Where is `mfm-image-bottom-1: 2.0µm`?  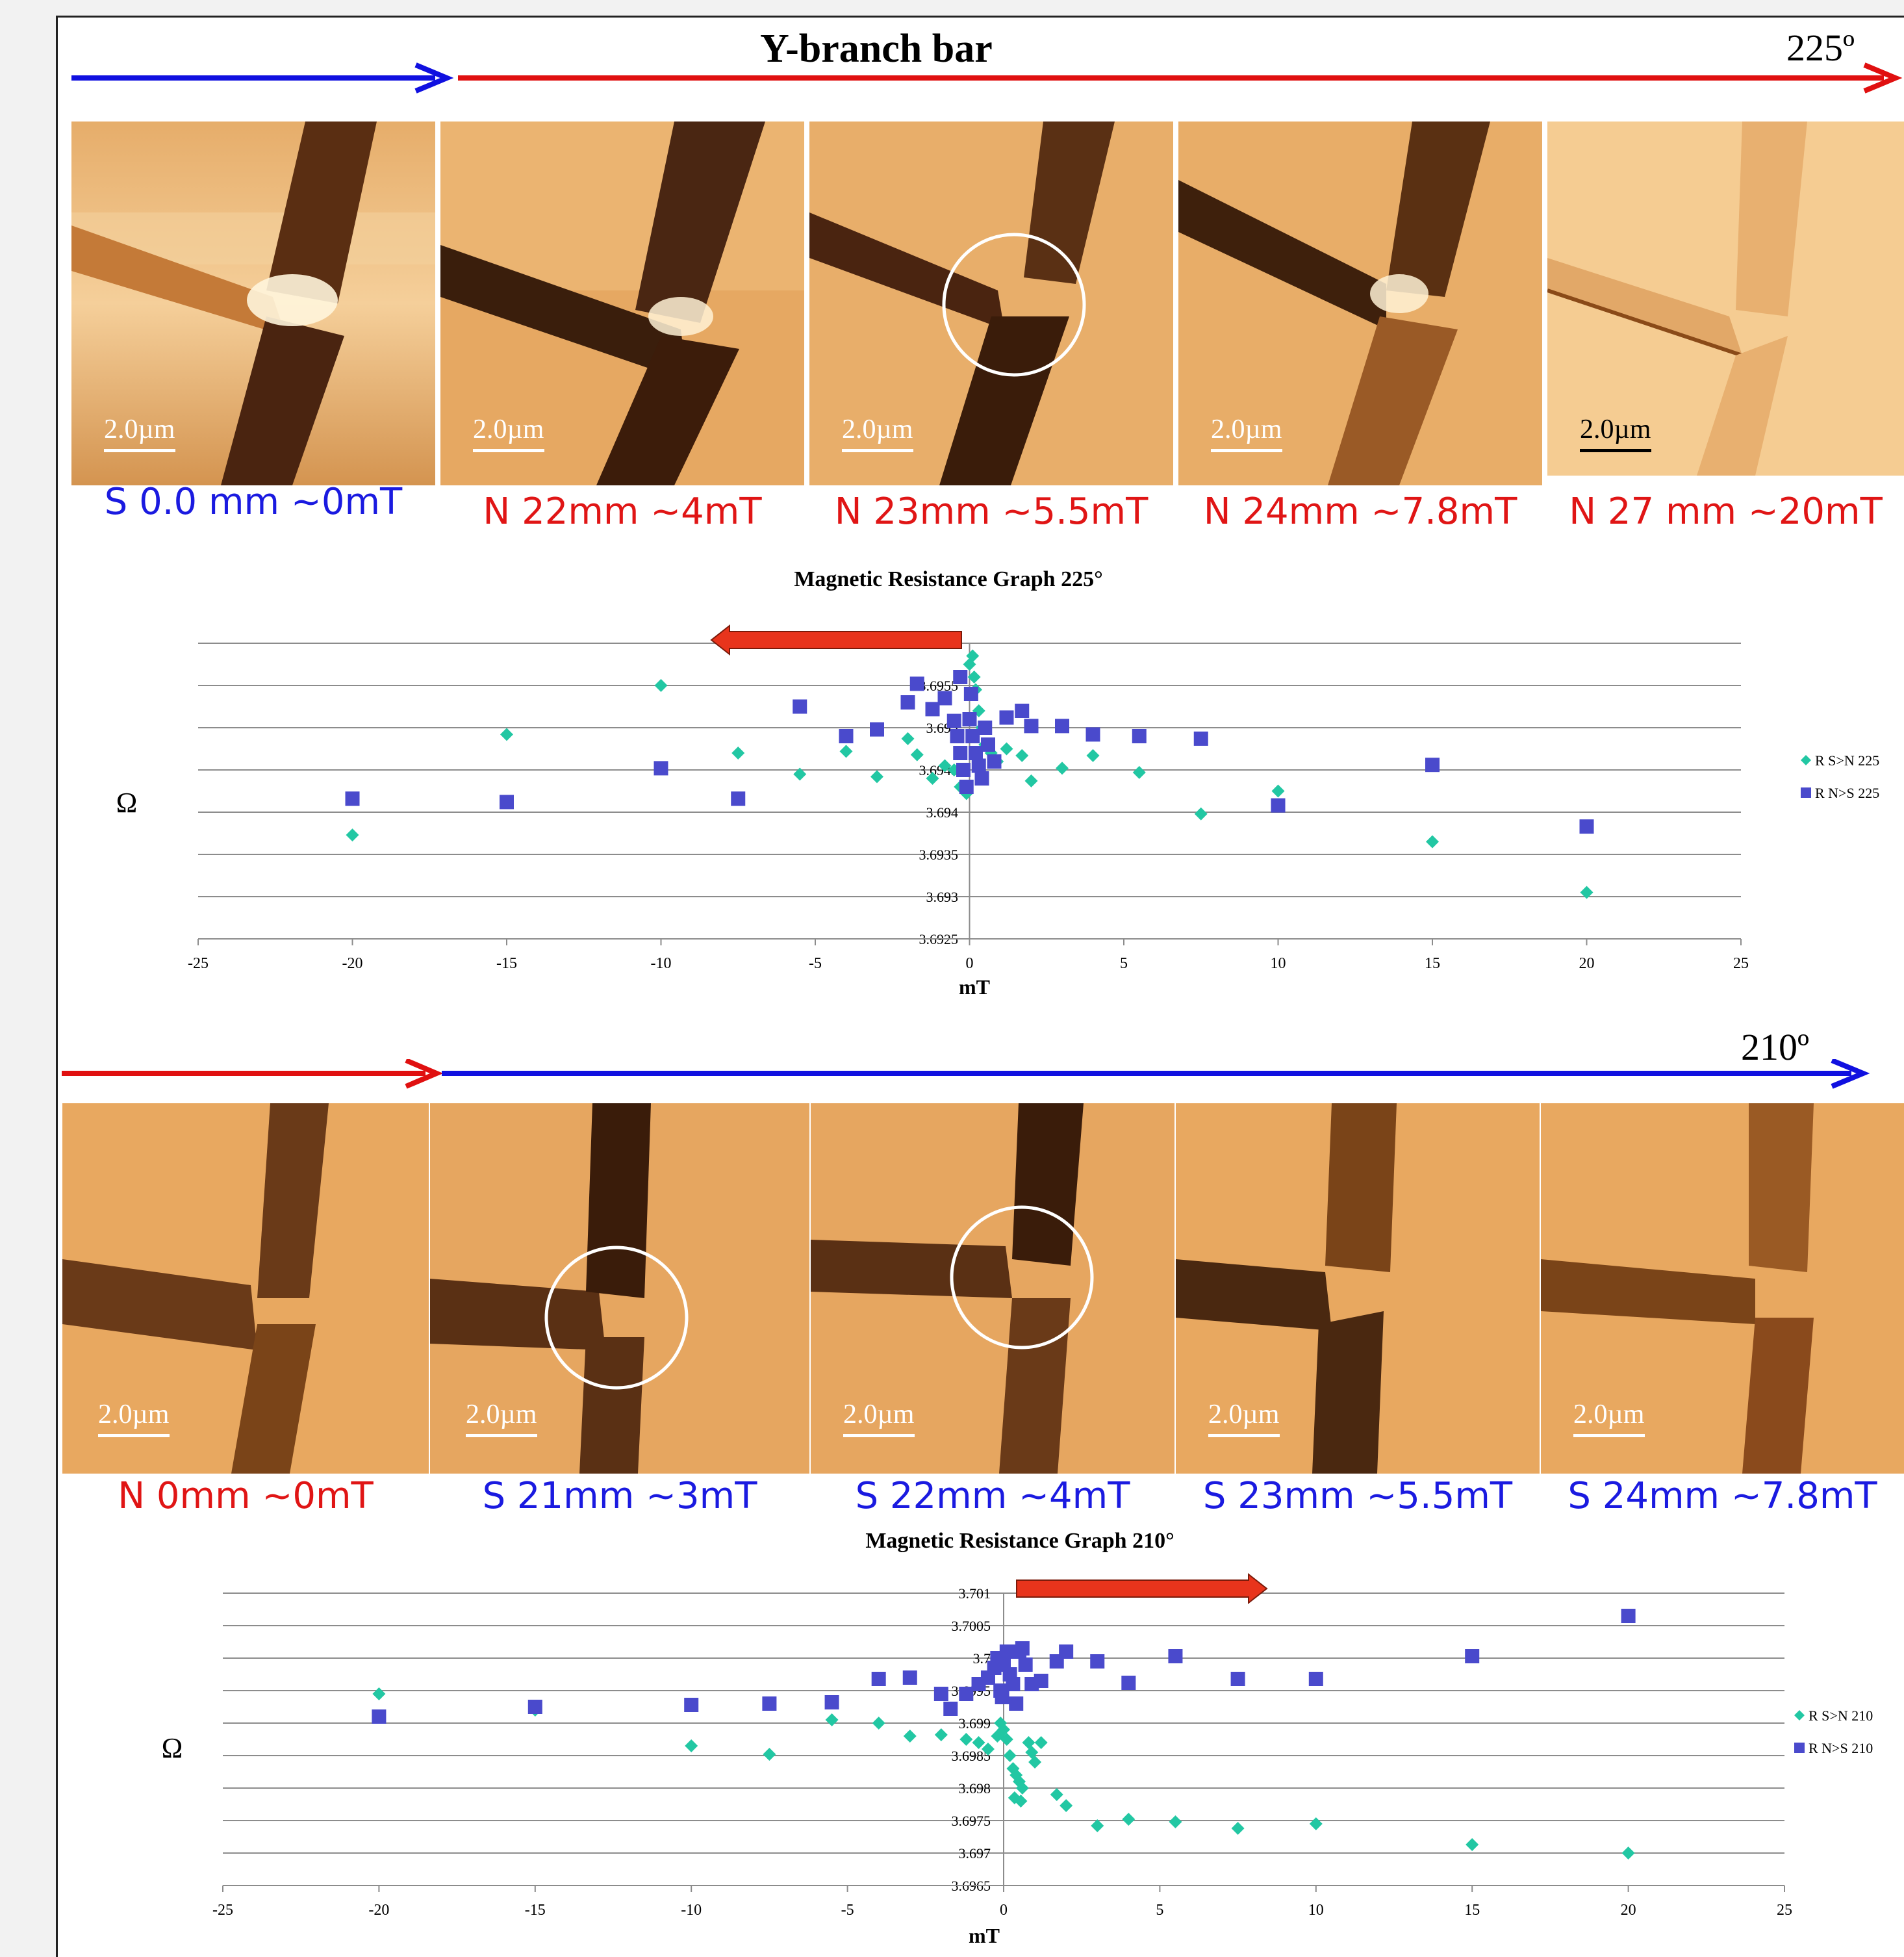 mfm-image-bottom-1: 2.0µm is located at coordinates (246, 1288).